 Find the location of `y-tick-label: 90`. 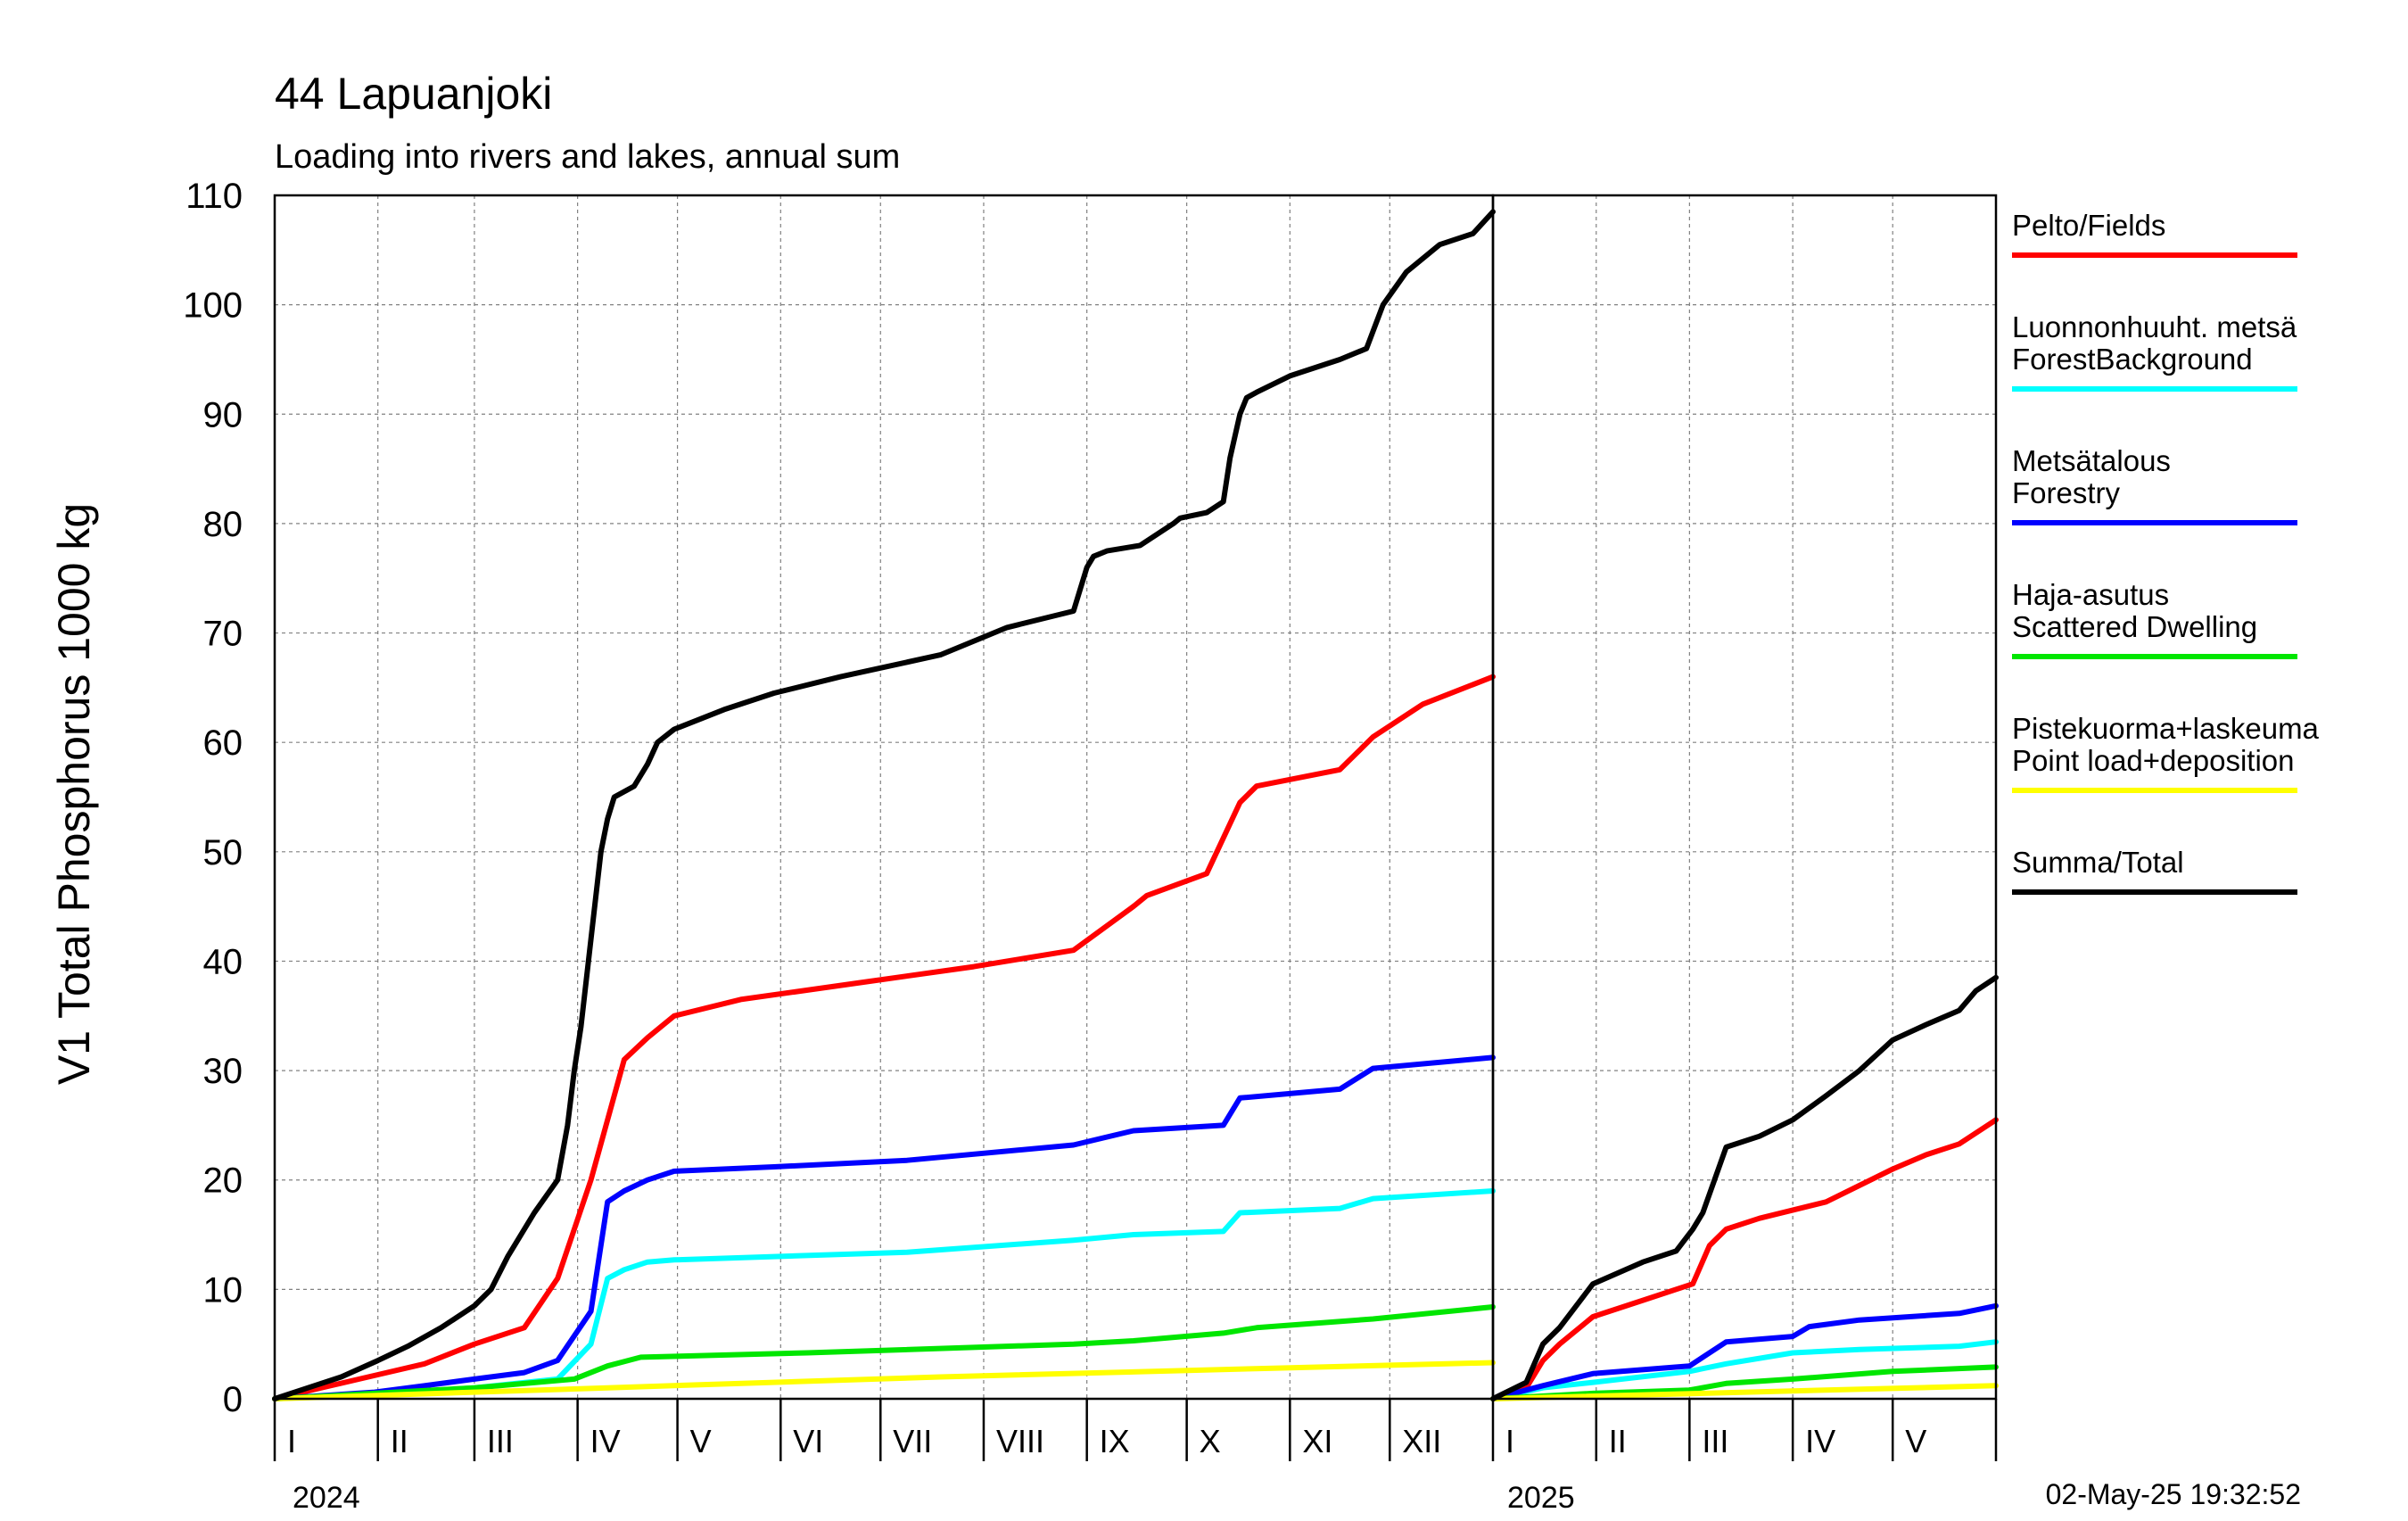

y-tick-label: 90 is located at coordinates (223, 414).